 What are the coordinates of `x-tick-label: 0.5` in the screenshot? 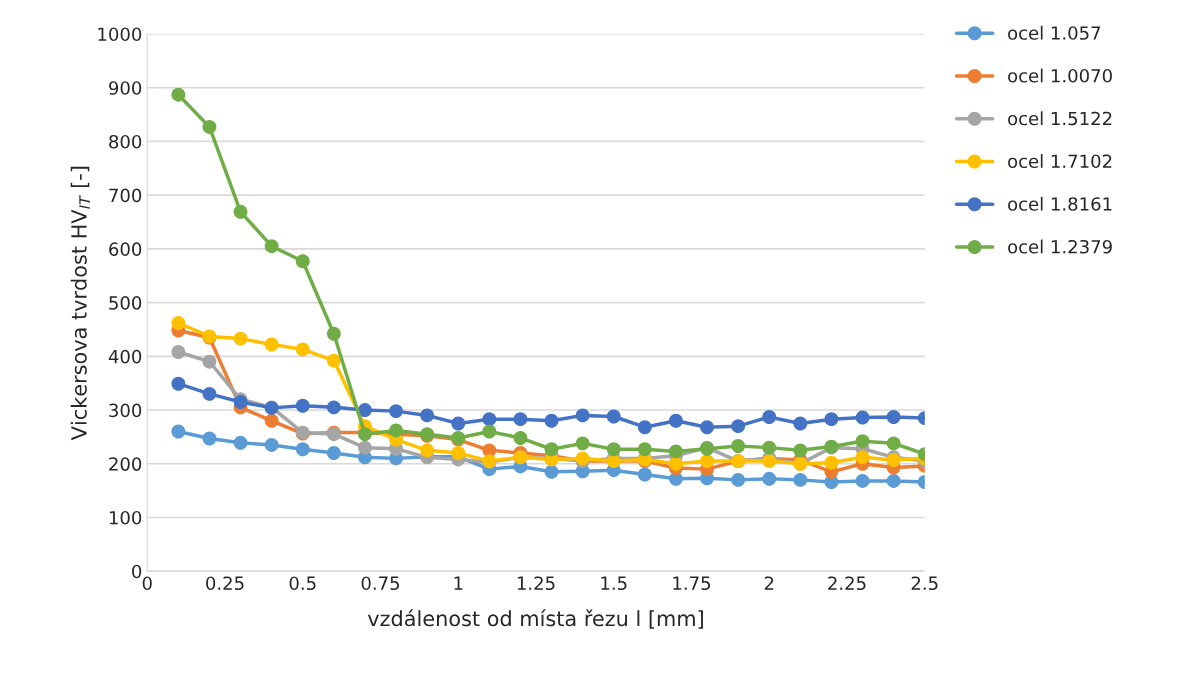 It's located at (302, 583).